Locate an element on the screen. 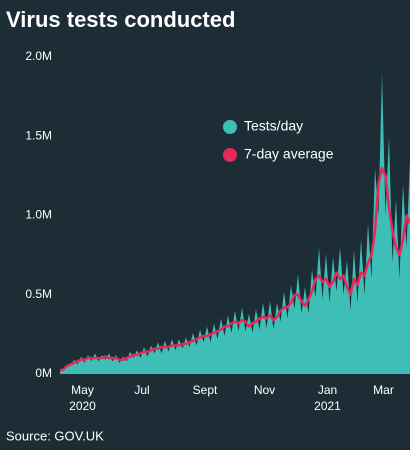 The image size is (410, 450). legend-label: Tests/day is located at coordinates (273, 126).